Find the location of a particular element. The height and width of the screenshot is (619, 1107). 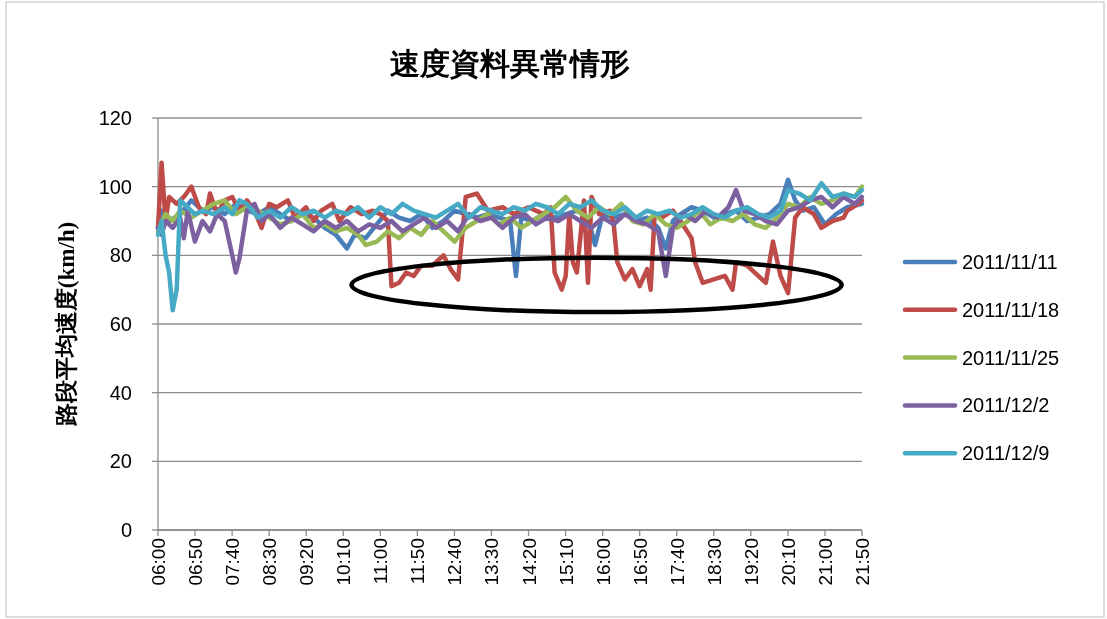

x-tick-label: 06:50 is located at coordinates (196, 562).